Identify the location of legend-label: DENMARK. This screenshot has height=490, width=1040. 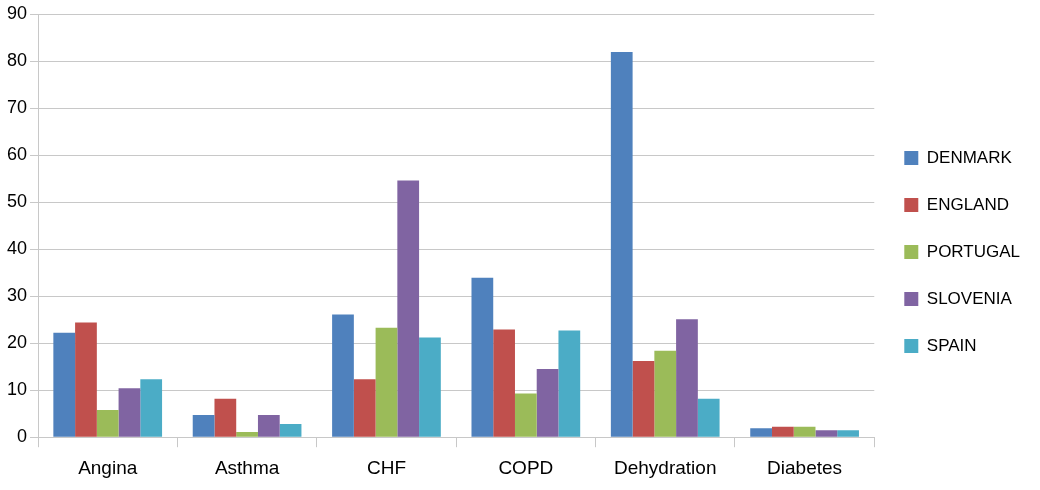
(969, 157).